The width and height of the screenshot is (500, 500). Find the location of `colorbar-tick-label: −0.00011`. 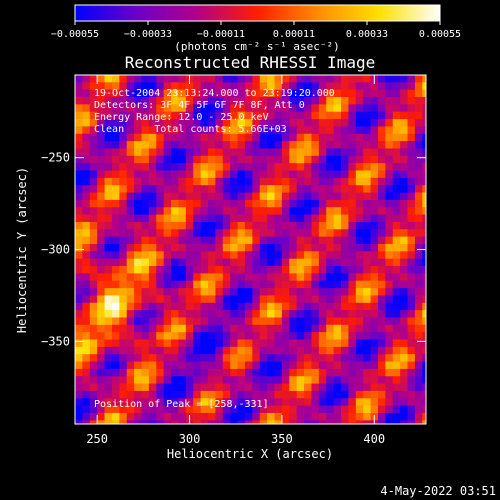

colorbar-tick-label: −0.00011 is located at coordinates (221, 34).